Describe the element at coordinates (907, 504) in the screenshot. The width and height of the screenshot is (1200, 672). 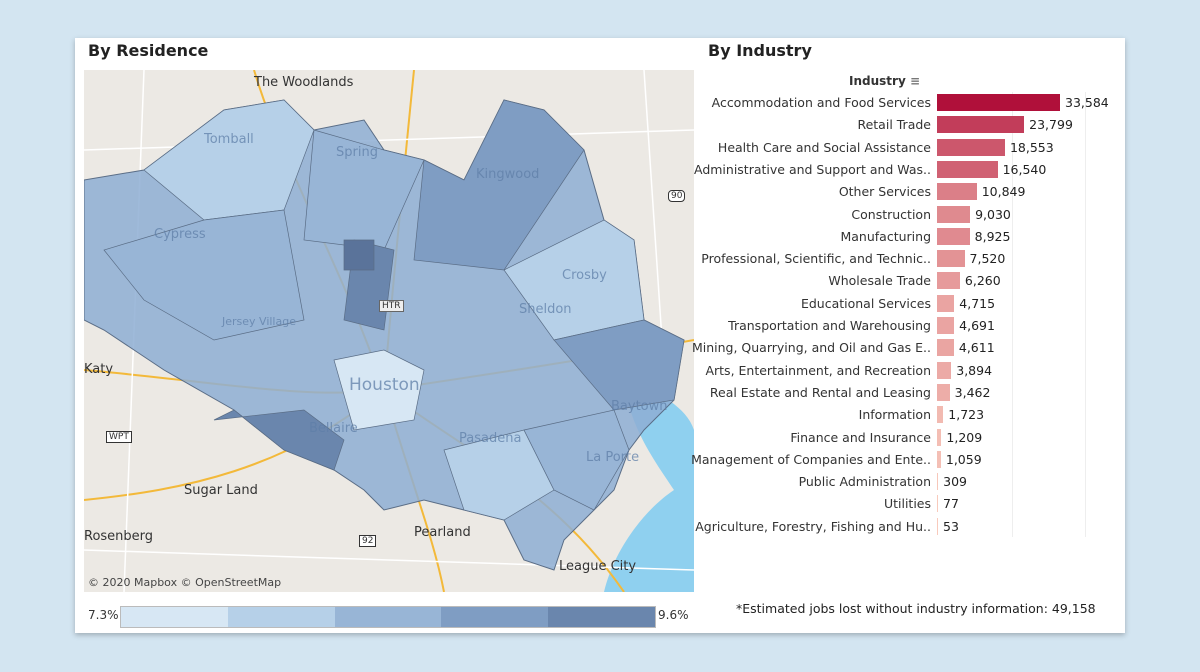
I see `bar-category-label: Utilities` at that location.